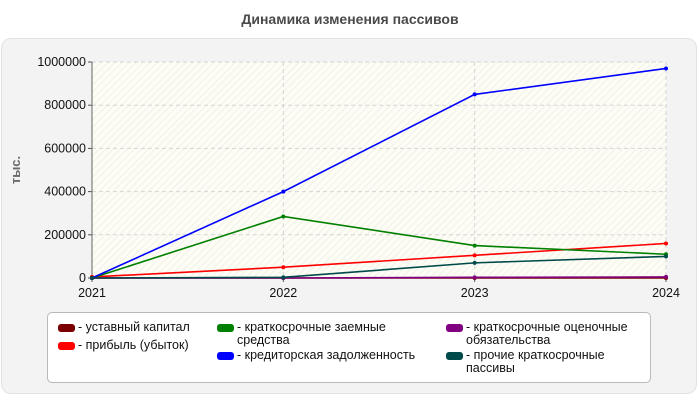  I want to click on y-axis-label: тыс., so click(15, 170).